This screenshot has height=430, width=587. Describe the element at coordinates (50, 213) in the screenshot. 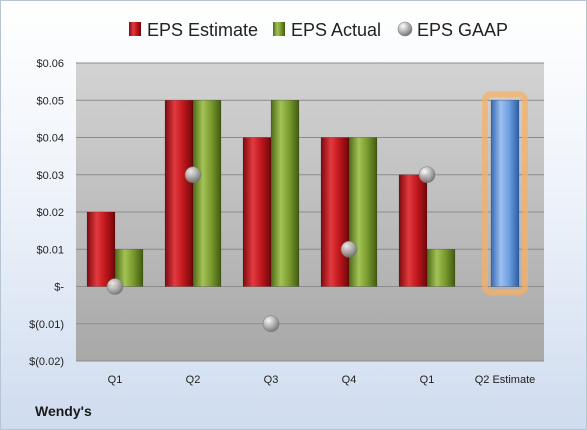

I see `y-tick-label: $0.02` at that location.